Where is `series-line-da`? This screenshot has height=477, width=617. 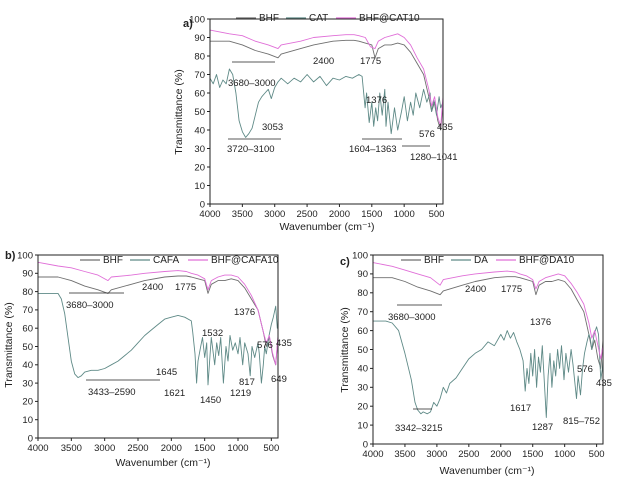 series-line-da is located at coordinates (488, 369).